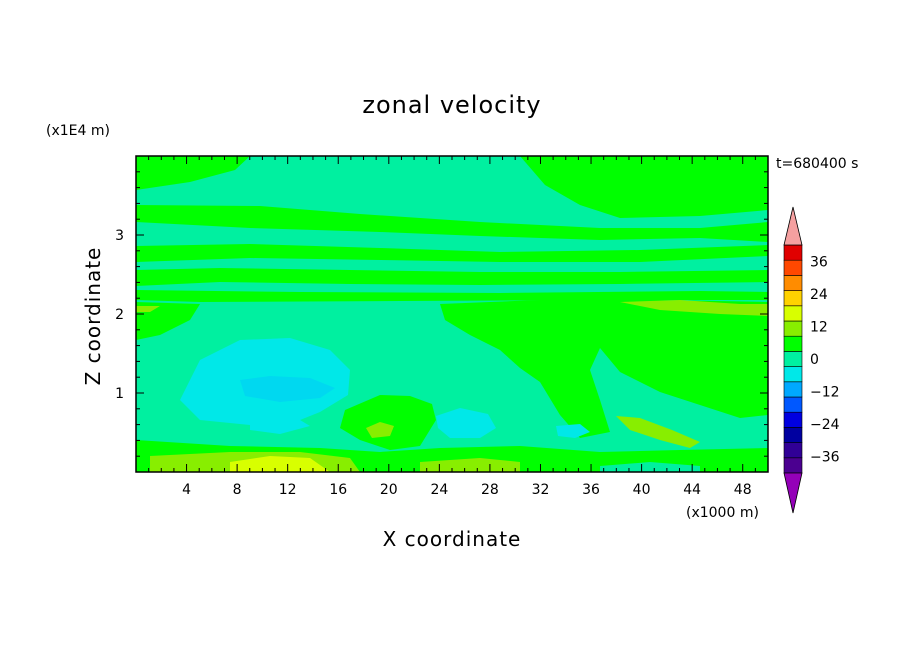  Describe the element at coordinates (119, 236) in the screenshot. I see `y-tick-label: 3` at that location.